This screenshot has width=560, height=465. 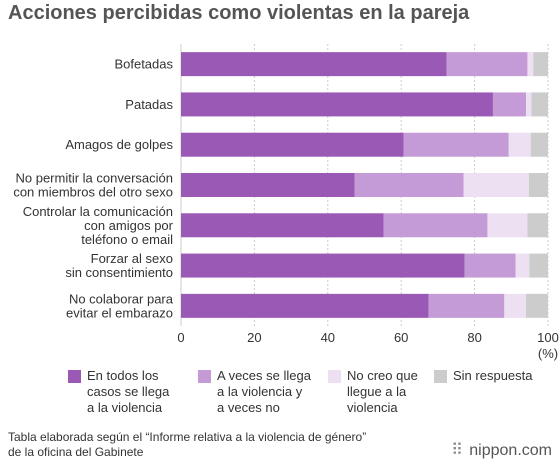 What do you see at coordinates (548, 353) in the screenshot?
I see `x-unit-label: (%)` at bounding box center [548, 353].